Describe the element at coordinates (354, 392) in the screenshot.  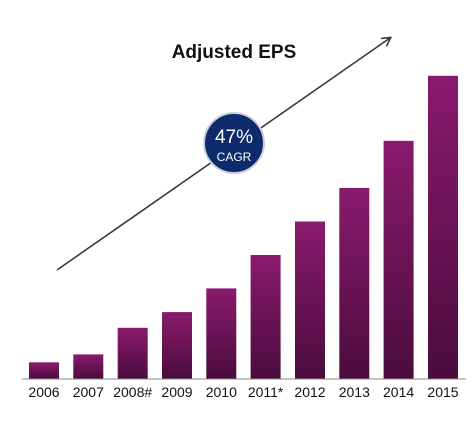
I see `tick-label-2013: 2013` at that location.